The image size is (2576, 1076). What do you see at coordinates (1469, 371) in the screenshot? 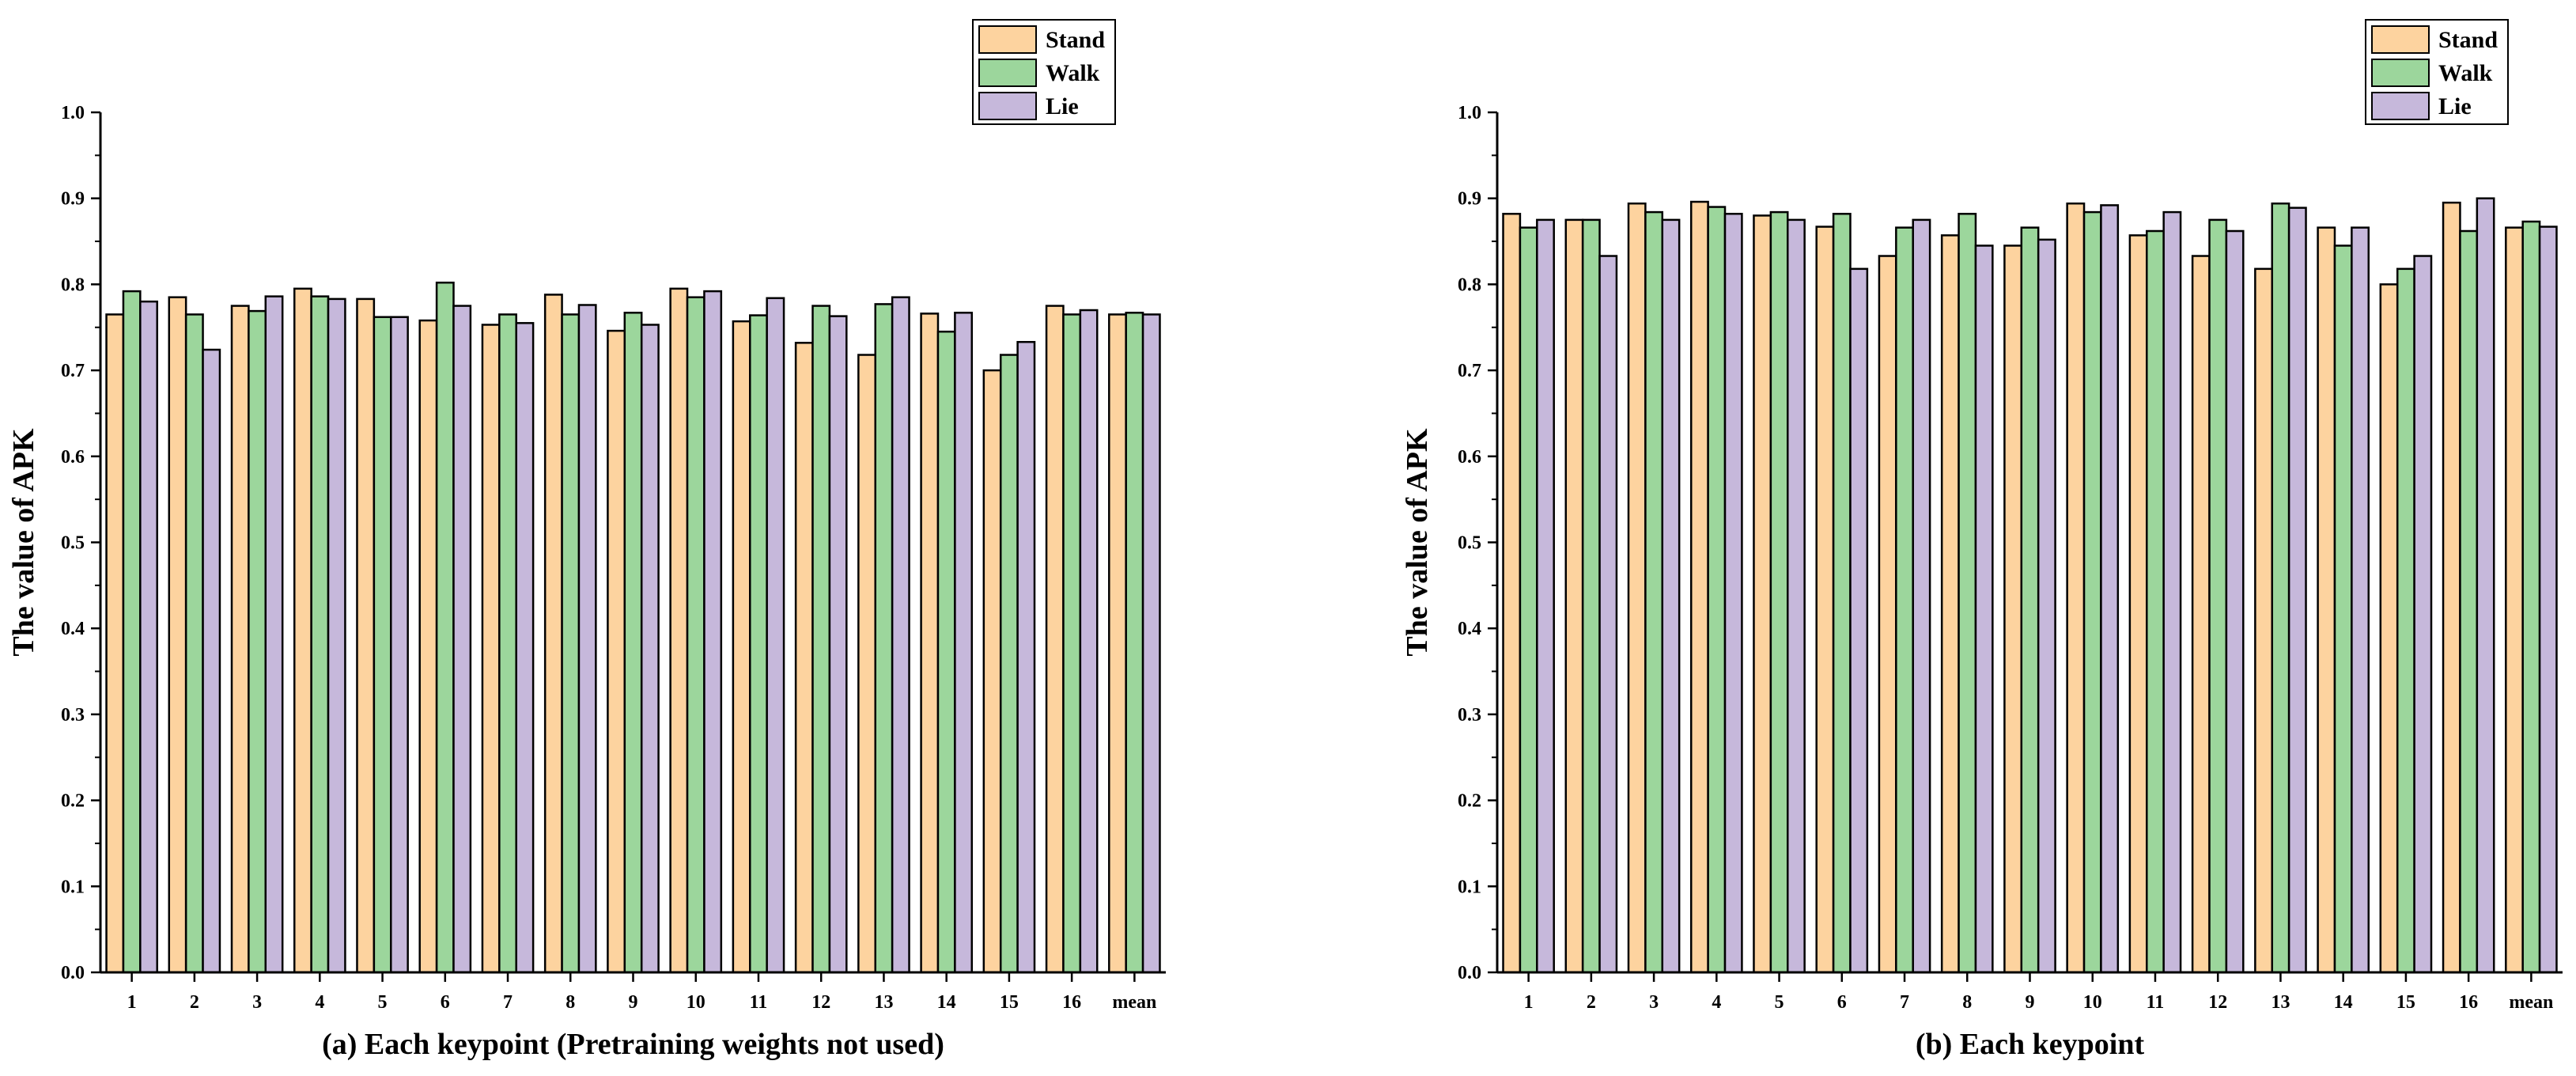
I see `y-tick-label: 0.7` at bounding box center [1469, 371].